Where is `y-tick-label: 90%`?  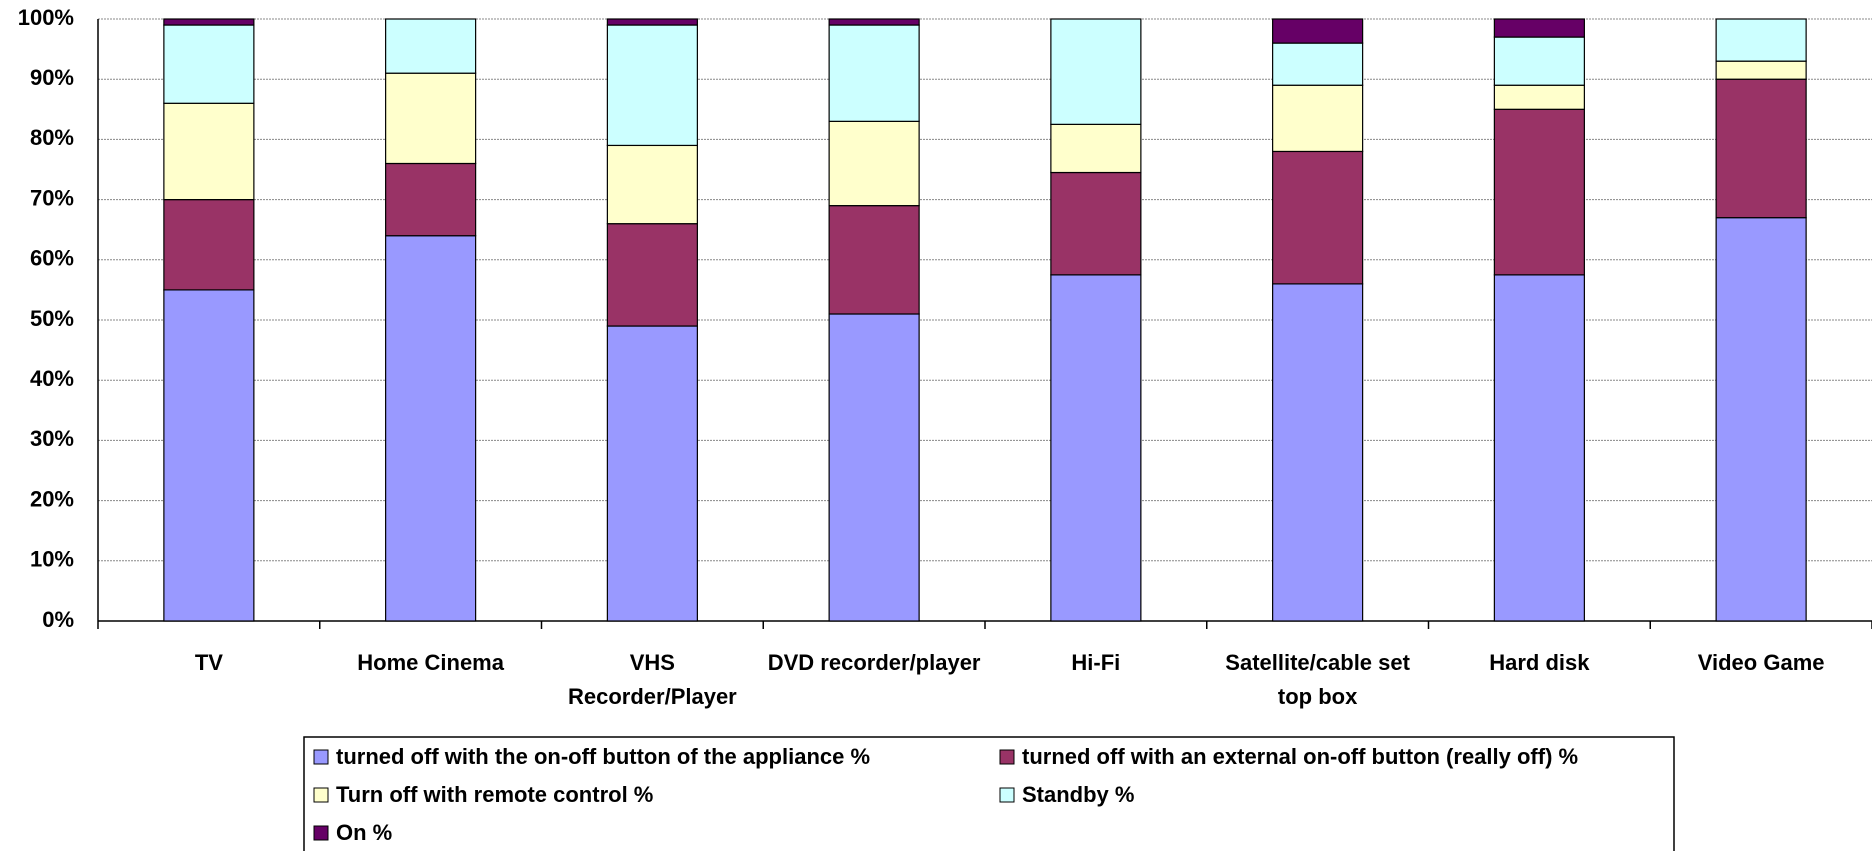 y-tick-label: 90% is located at coordinates (52, 77).